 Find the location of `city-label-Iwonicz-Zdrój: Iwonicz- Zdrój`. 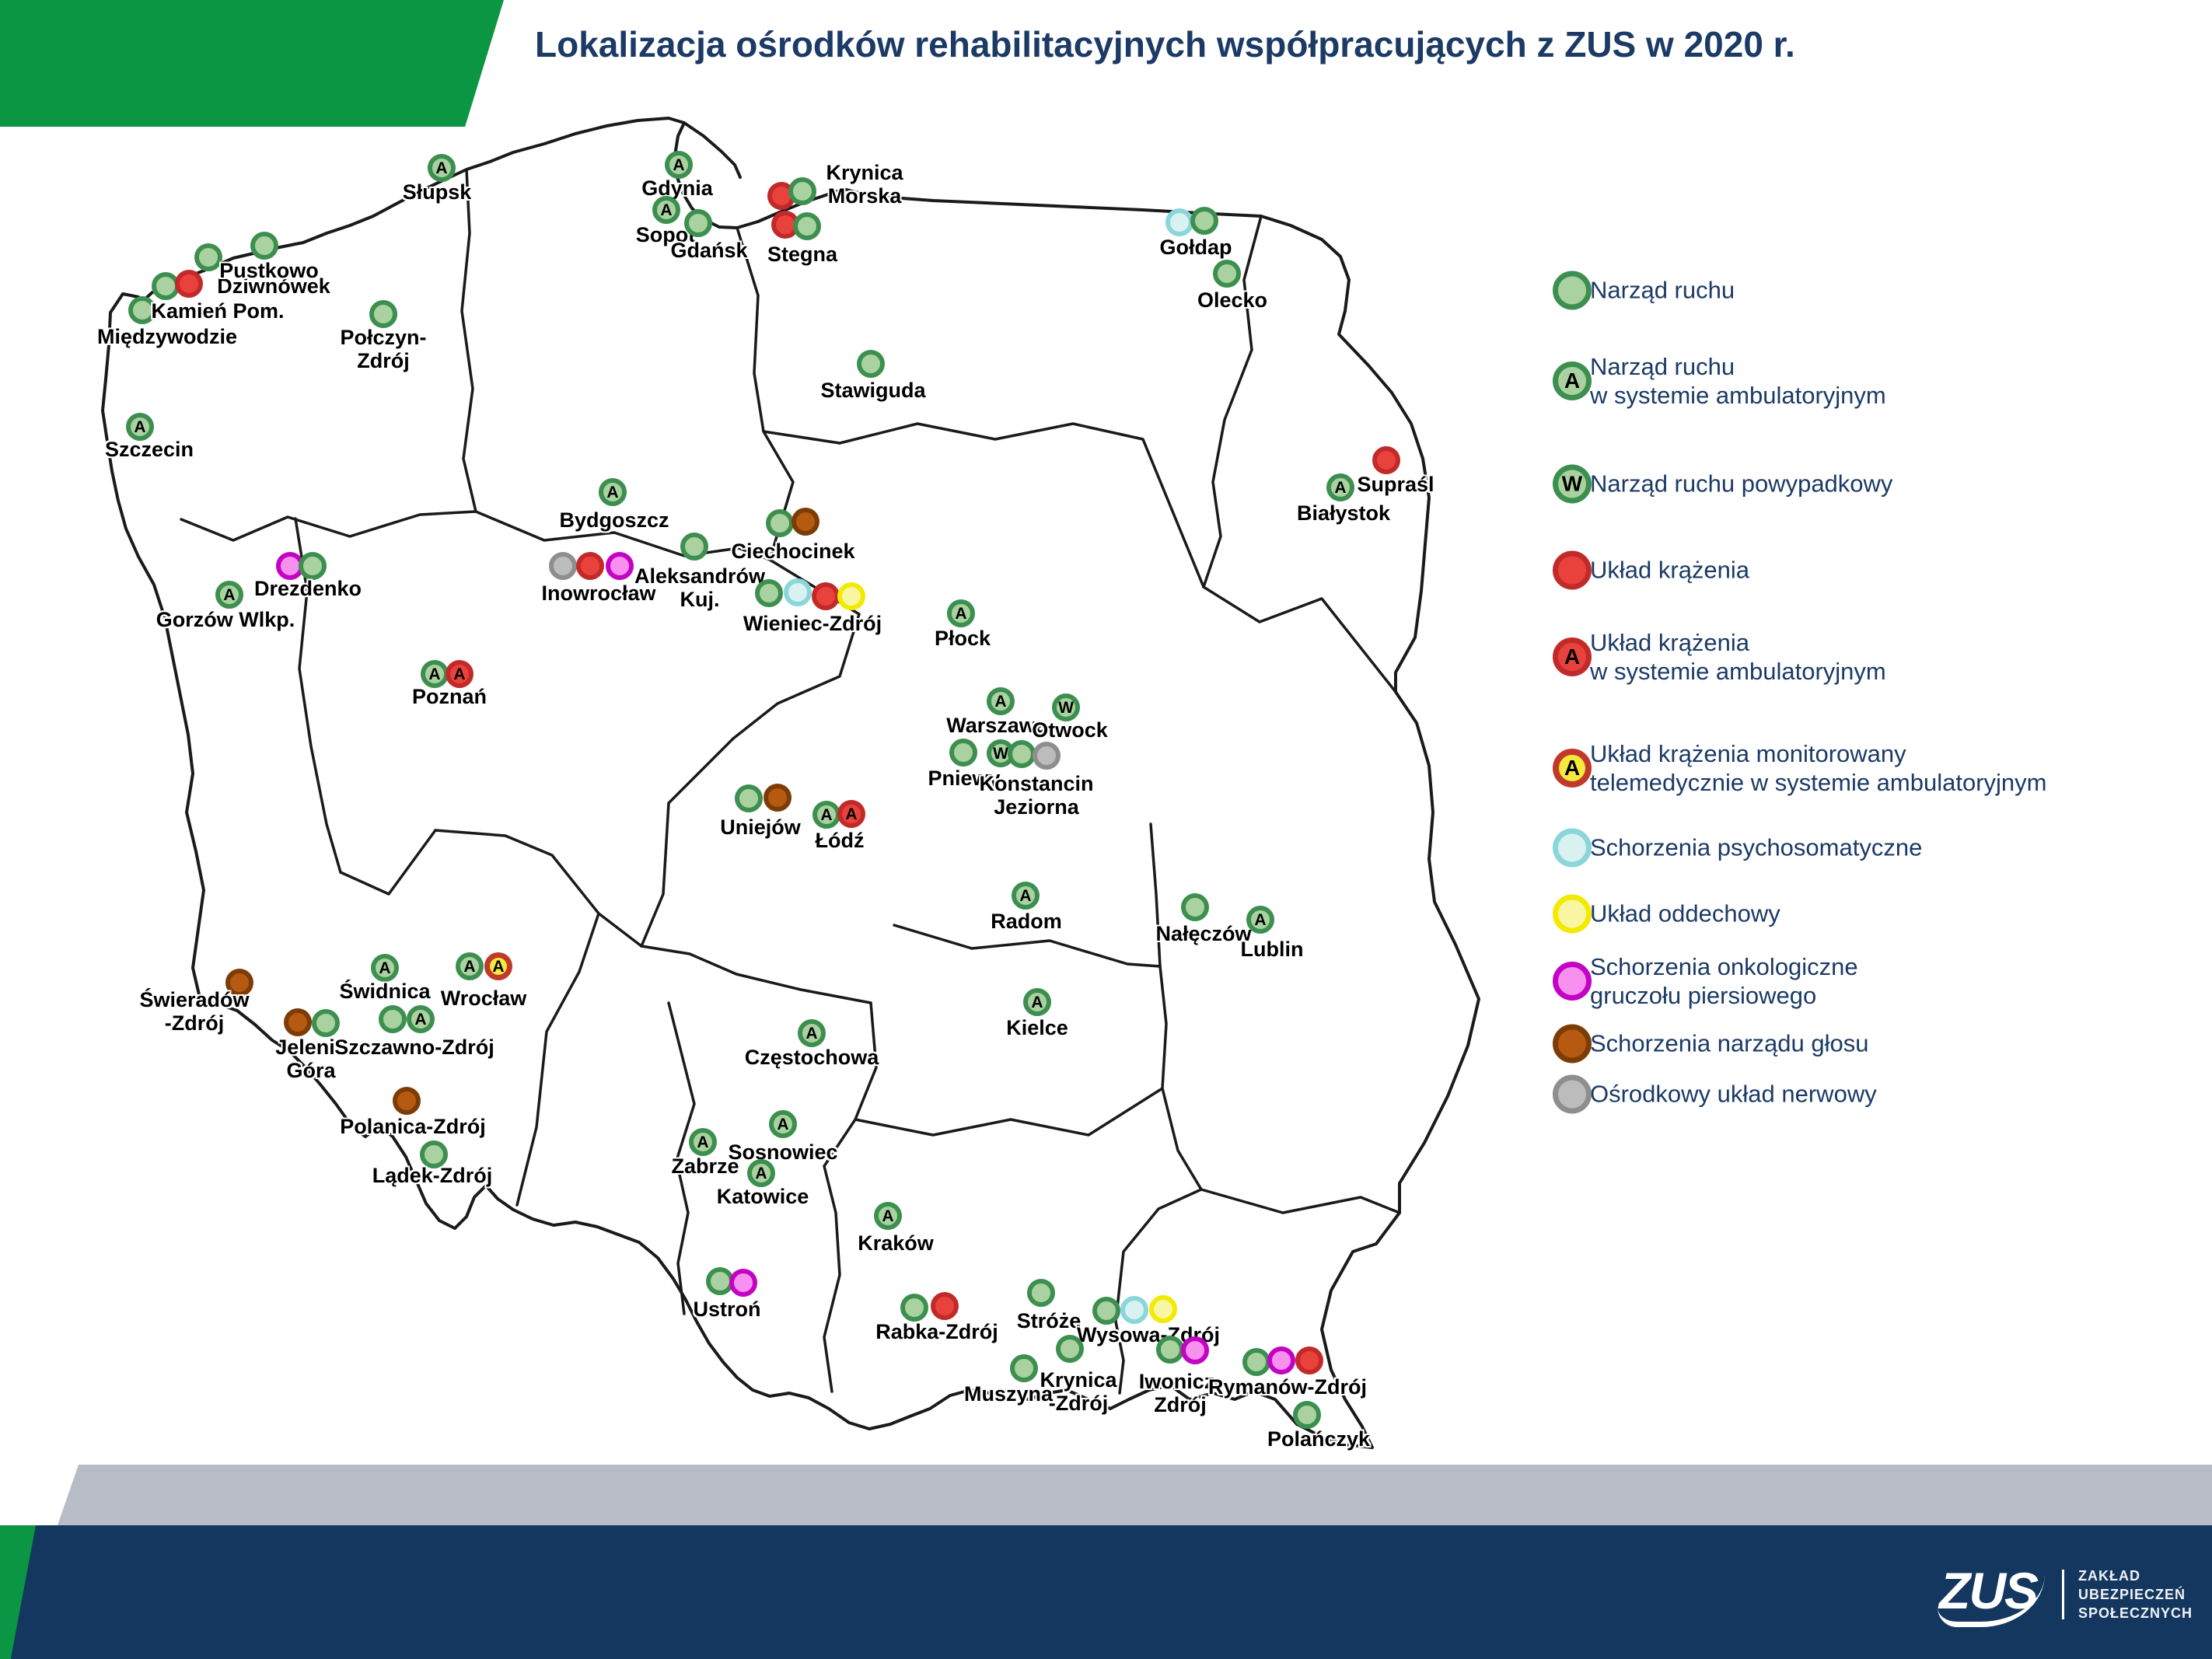

city-label-Iwonicz-Zdrój: Iwonicz- Zdrój is located at coordinates (1180, 1393).